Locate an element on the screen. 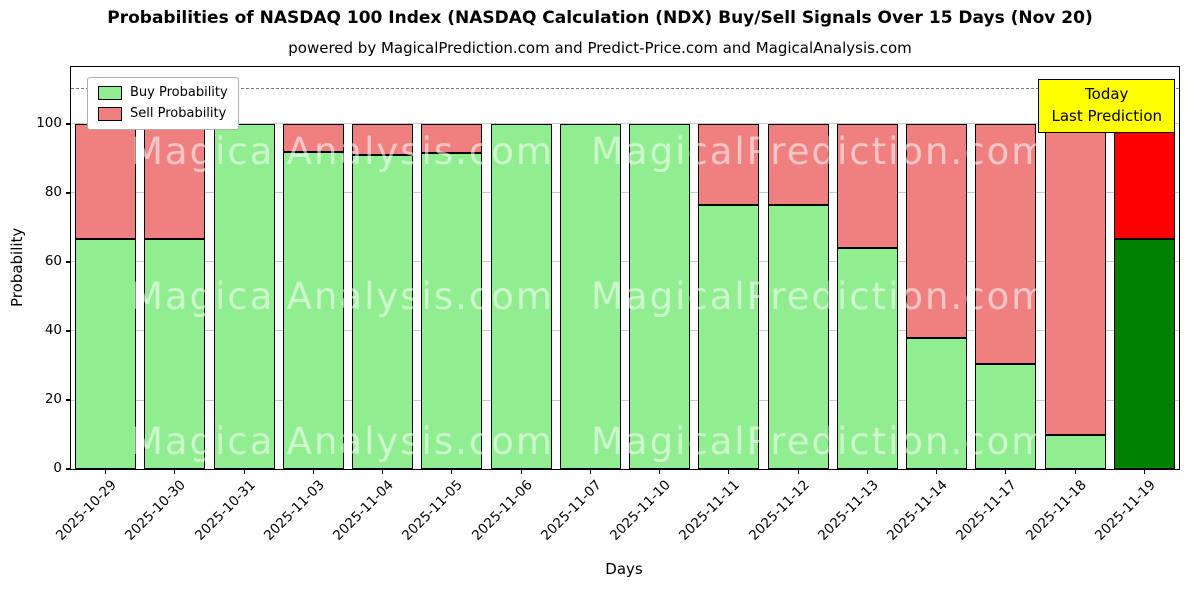  legend: Buy Probability Sell Probability is located at coordinates (163, 103).